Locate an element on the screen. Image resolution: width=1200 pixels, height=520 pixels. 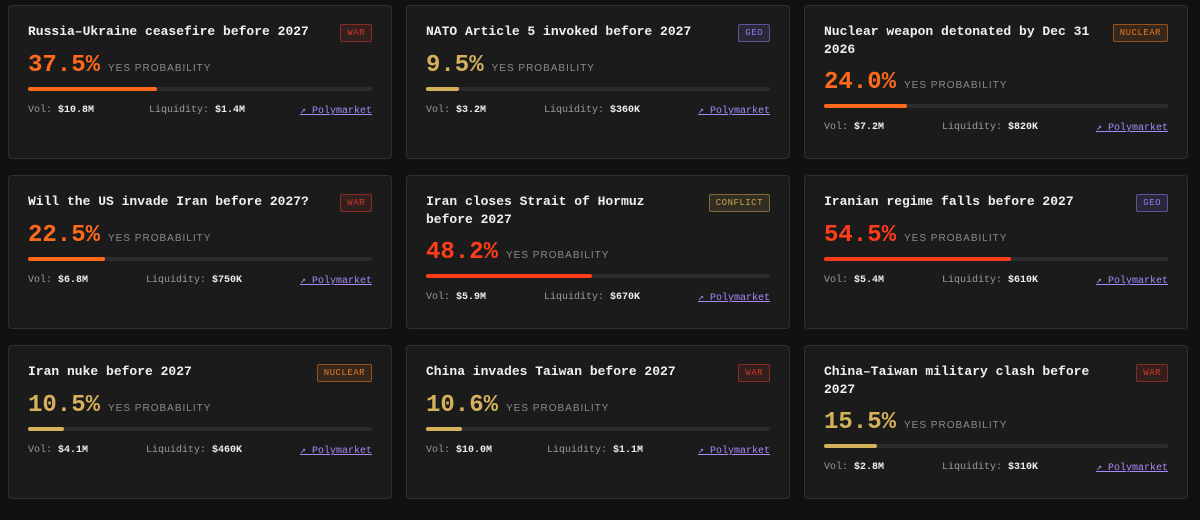
probability: 10.5% is located at coordinates (64, 405).